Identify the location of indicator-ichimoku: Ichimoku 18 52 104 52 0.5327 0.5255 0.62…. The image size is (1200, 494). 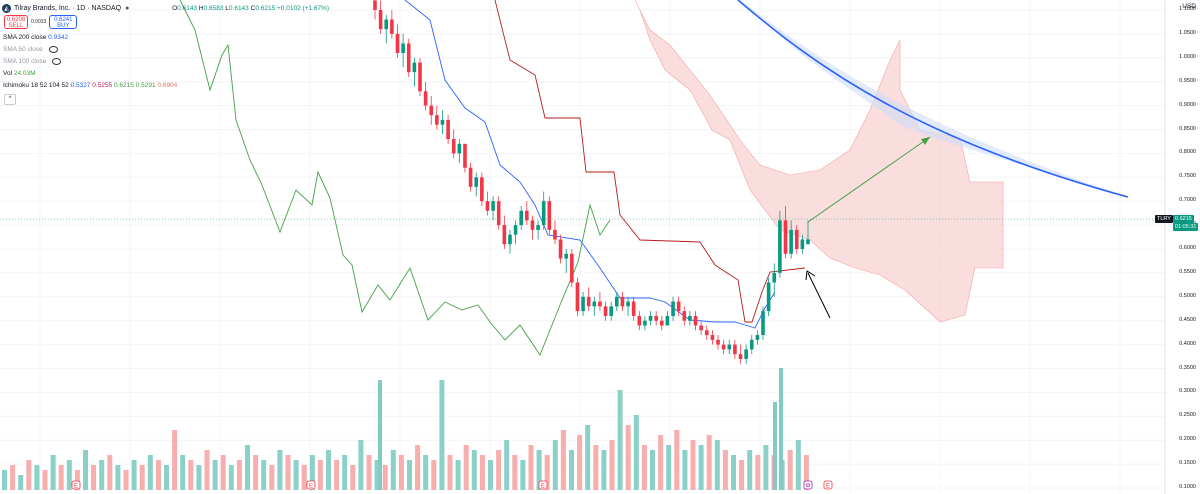
(90, 85).